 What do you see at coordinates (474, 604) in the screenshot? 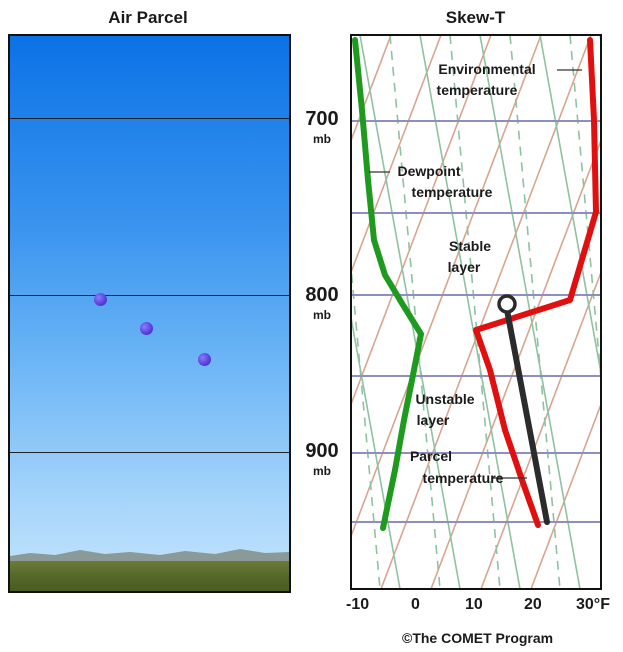
I see `x-tick-label: 10` at bounding box center [474, 604].